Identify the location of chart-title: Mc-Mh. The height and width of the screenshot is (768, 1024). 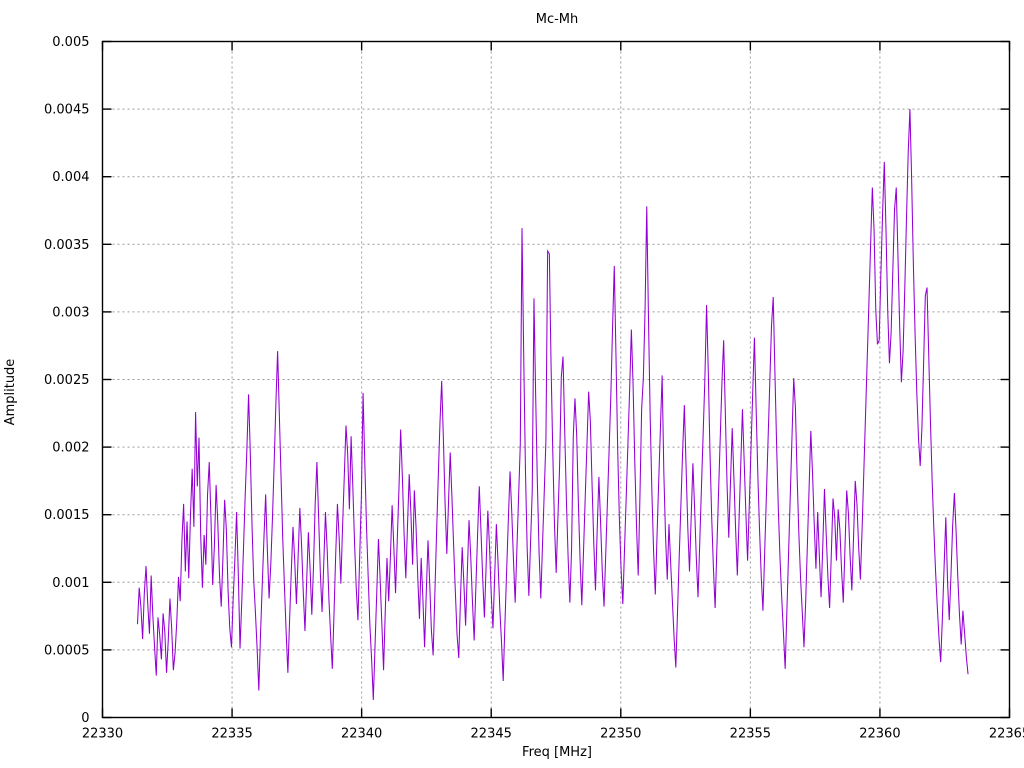
(557, 19).